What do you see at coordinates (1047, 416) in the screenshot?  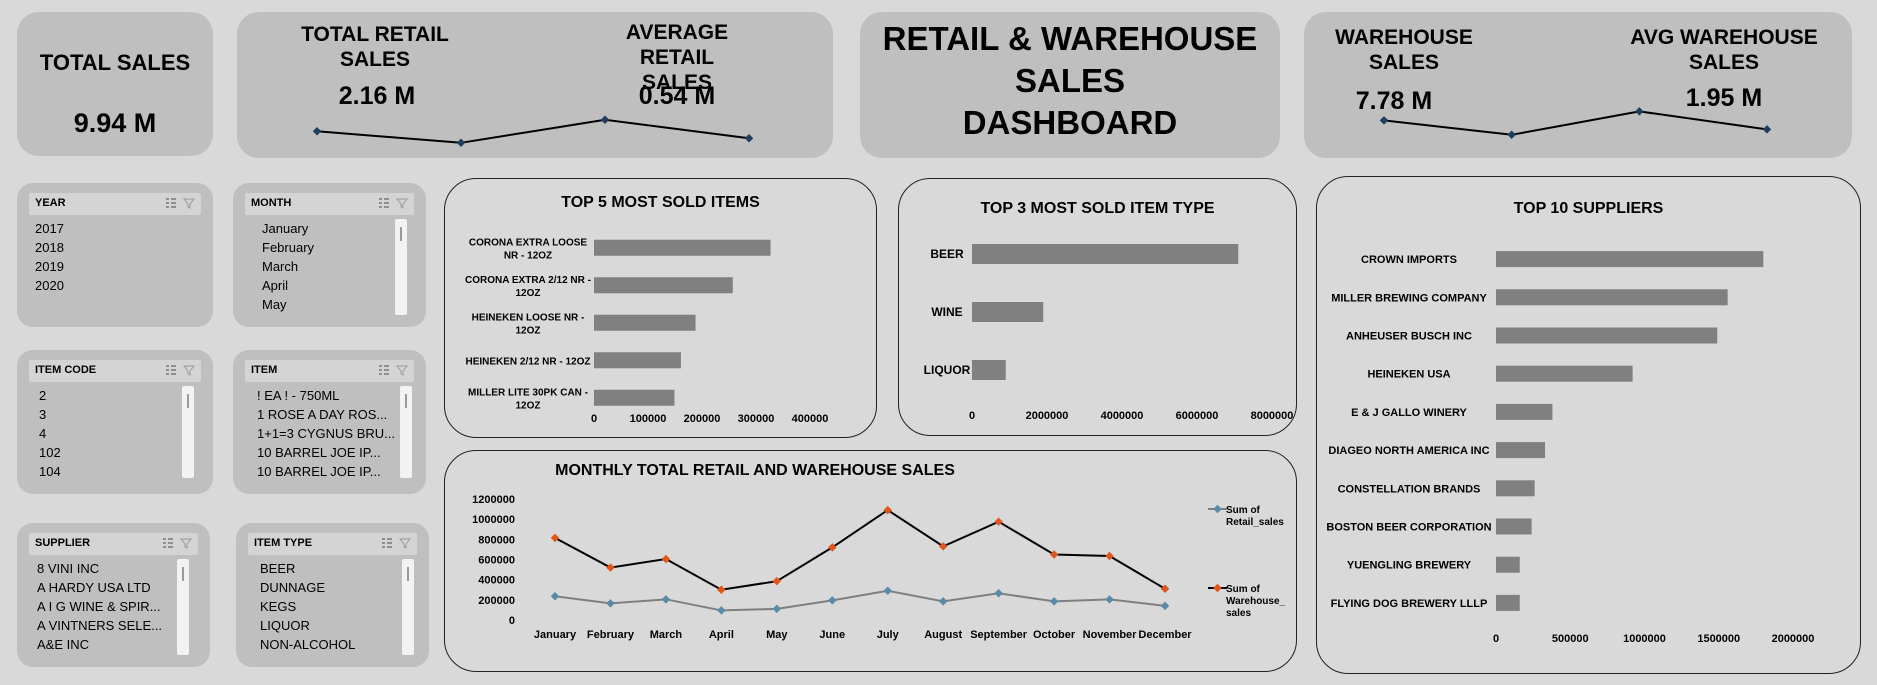 I see `x-tick-label: 2000000` at bounding box center [1047, 416].